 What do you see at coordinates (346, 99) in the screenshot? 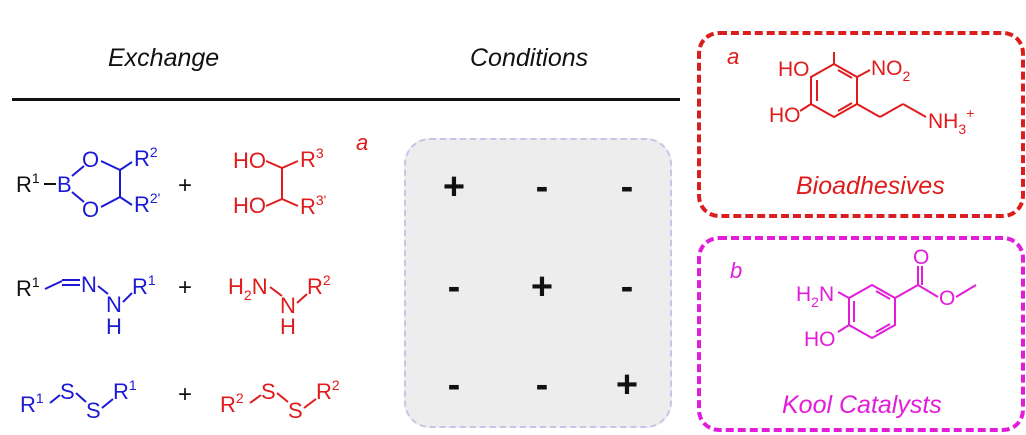
I see `header-rule` at bounding box center [346, 99].